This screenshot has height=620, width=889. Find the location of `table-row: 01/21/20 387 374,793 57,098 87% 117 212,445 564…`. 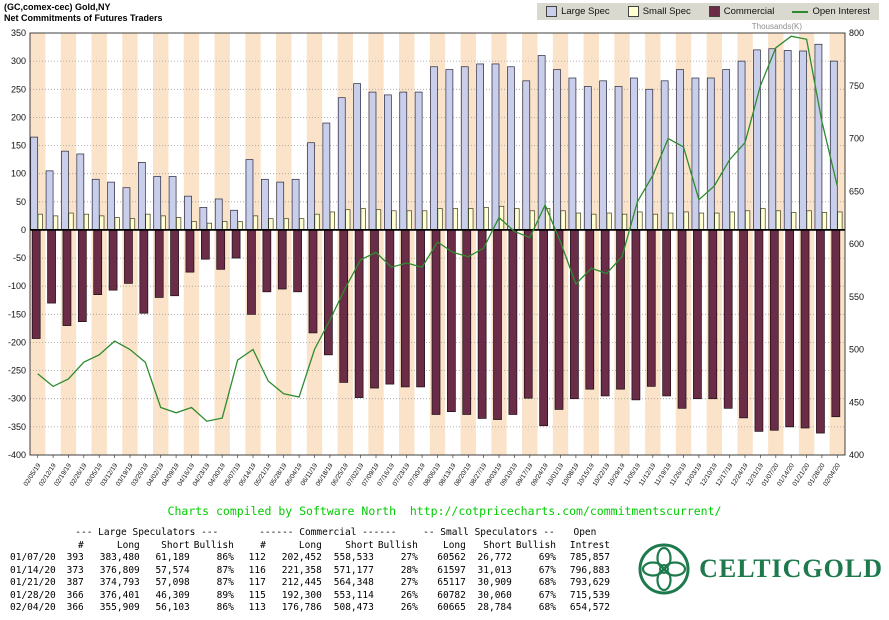

table-row: 01/21/20 387 374,793 57,098 87% 117 212,445 564… is located at coordinates (310, 583).